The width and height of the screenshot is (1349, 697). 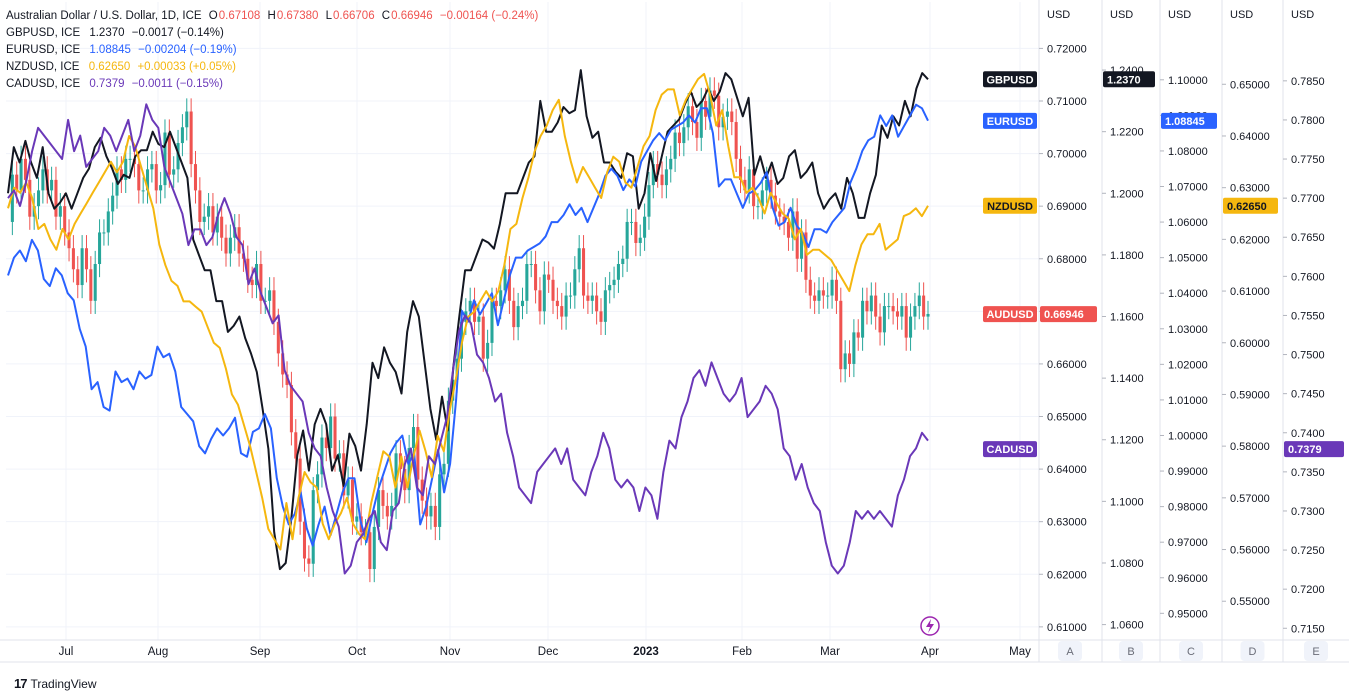 I want to click on price-label-value: 0.66946, so click(x=1064, y=315).